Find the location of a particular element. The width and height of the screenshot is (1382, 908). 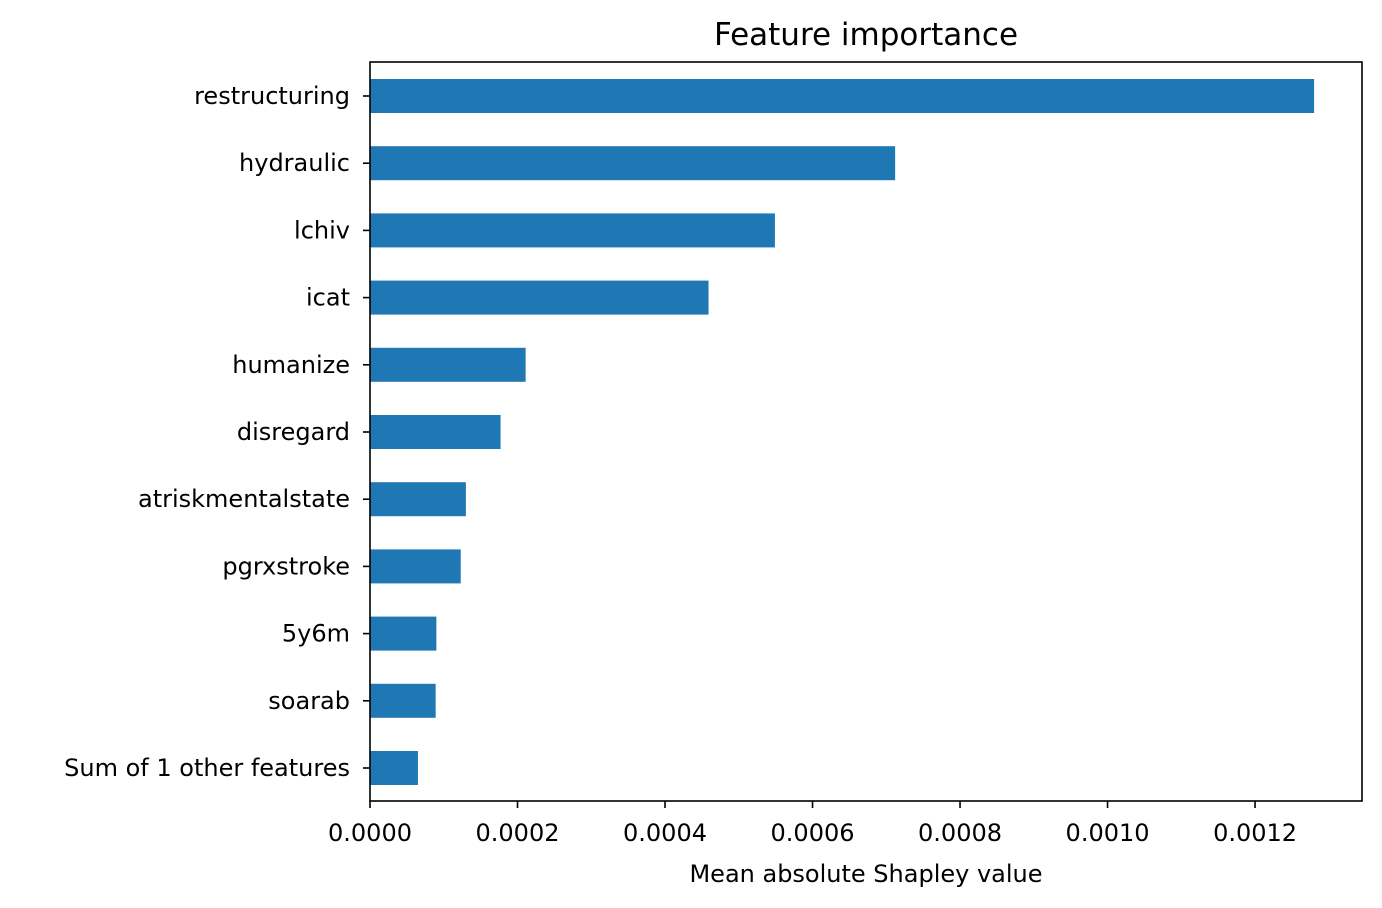

y-tick-label: hydraulic is located at coordinates (294, 163).